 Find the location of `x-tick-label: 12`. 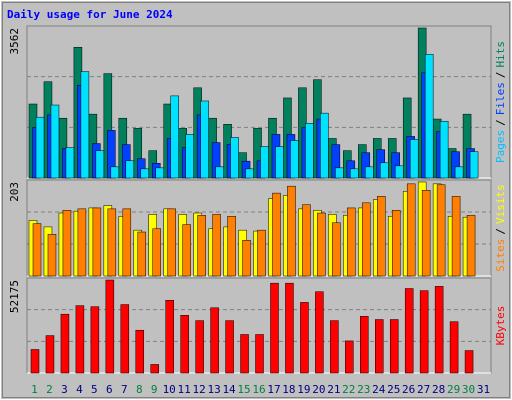

x-tick-label: 12 is located at coordinates (199, 389).